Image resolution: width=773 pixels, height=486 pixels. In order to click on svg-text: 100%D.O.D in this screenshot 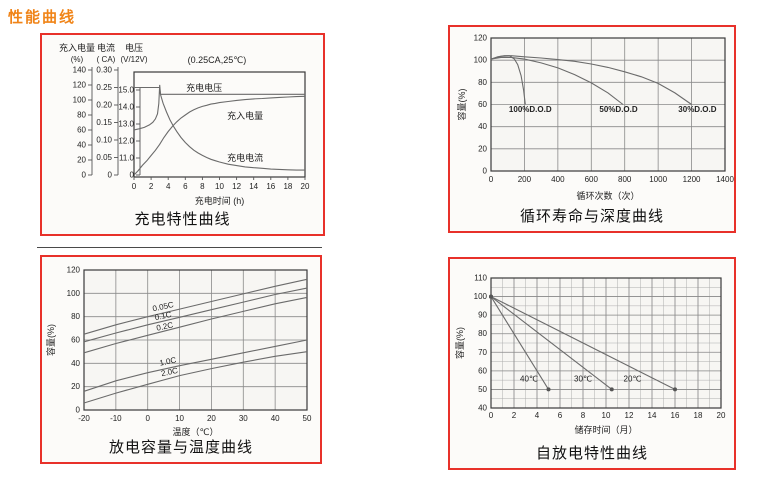, I will do `click(530, 109)`.